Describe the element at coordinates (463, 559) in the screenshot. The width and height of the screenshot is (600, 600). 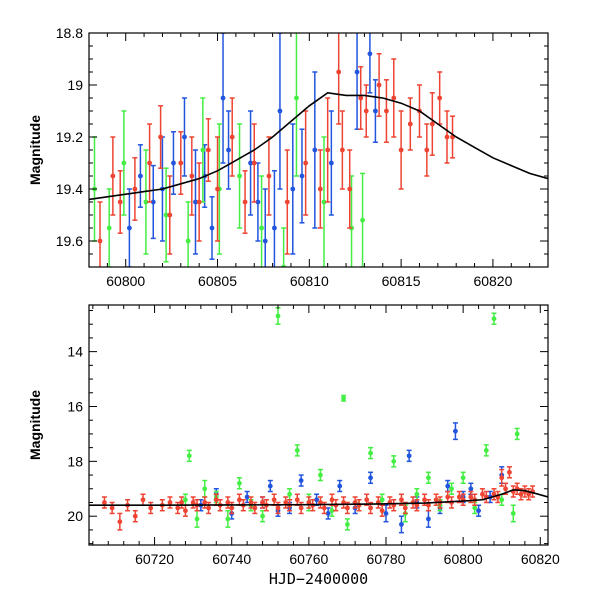
I see `x-tick-label: 60800` at that location.